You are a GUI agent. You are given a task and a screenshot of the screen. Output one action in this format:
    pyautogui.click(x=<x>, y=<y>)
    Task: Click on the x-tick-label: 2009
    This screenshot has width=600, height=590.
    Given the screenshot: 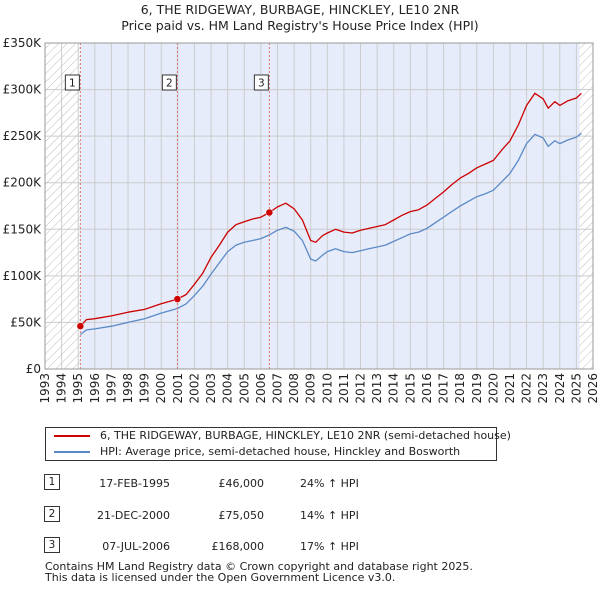 What is the action you would take?
    pyautogui.click(x=311, y=388)
    